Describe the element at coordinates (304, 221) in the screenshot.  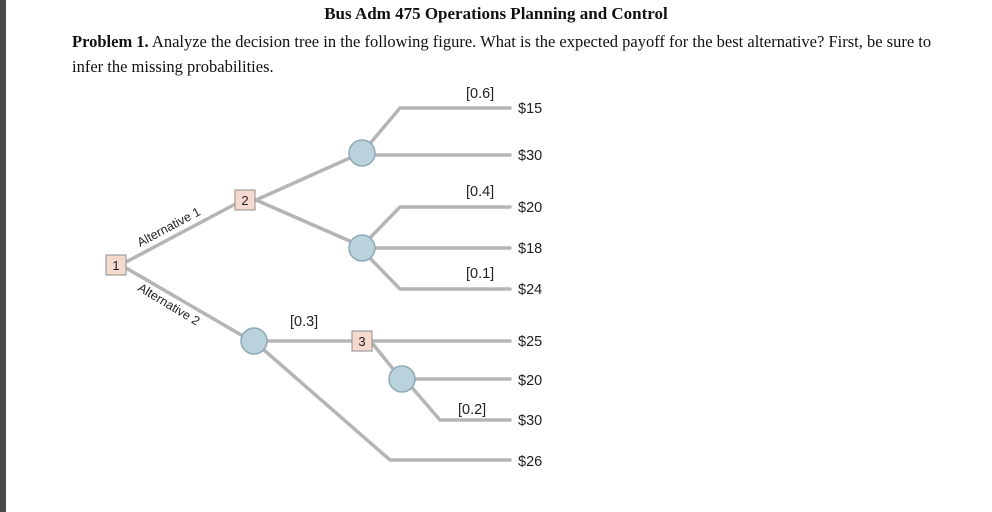
I see `branch-2-lower` at that location.